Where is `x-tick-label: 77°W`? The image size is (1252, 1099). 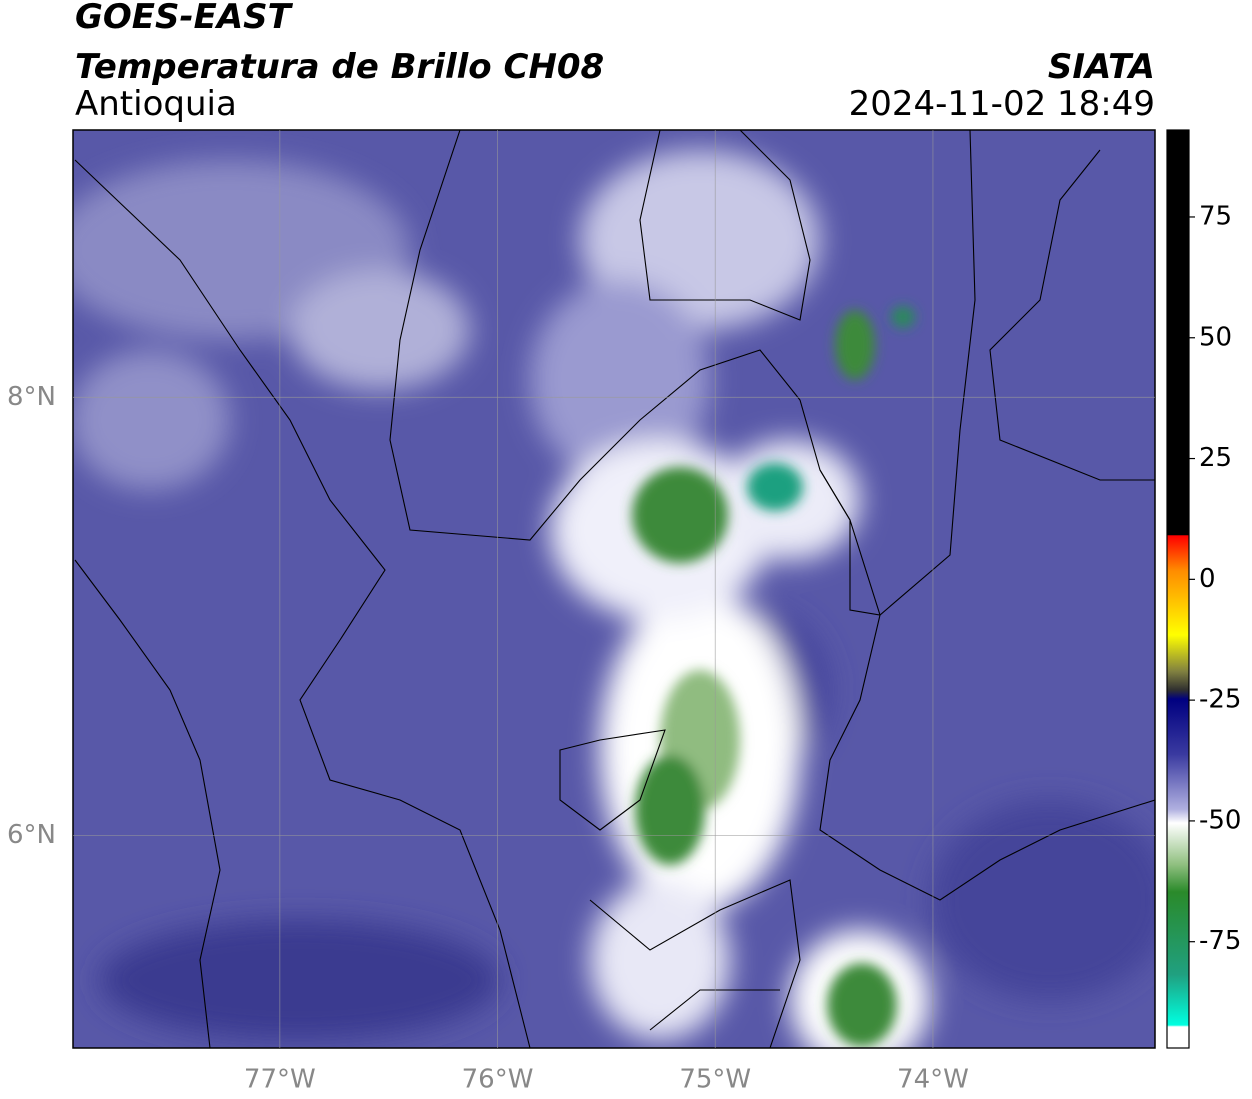
x-tick-label: 77°W is located at coordinates (280, 1080).